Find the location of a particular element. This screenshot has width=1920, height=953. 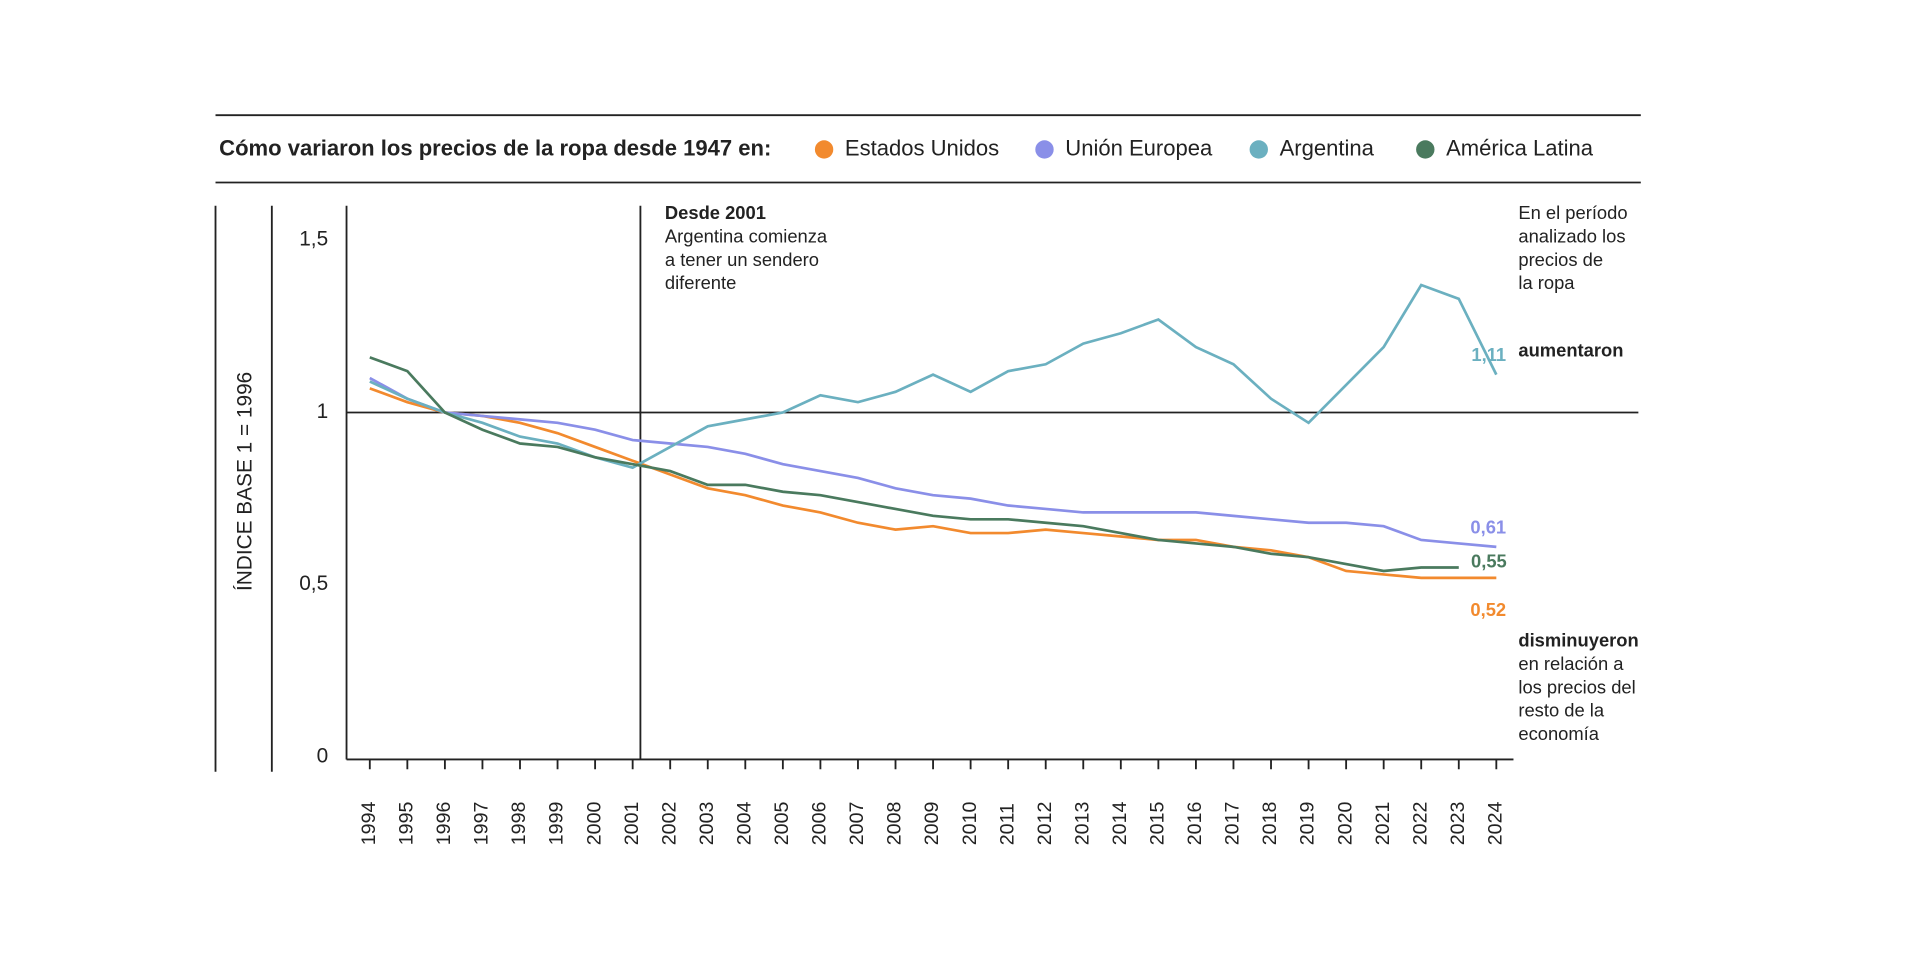

end-label: 1,11 is located at coordinates (1488, 354).